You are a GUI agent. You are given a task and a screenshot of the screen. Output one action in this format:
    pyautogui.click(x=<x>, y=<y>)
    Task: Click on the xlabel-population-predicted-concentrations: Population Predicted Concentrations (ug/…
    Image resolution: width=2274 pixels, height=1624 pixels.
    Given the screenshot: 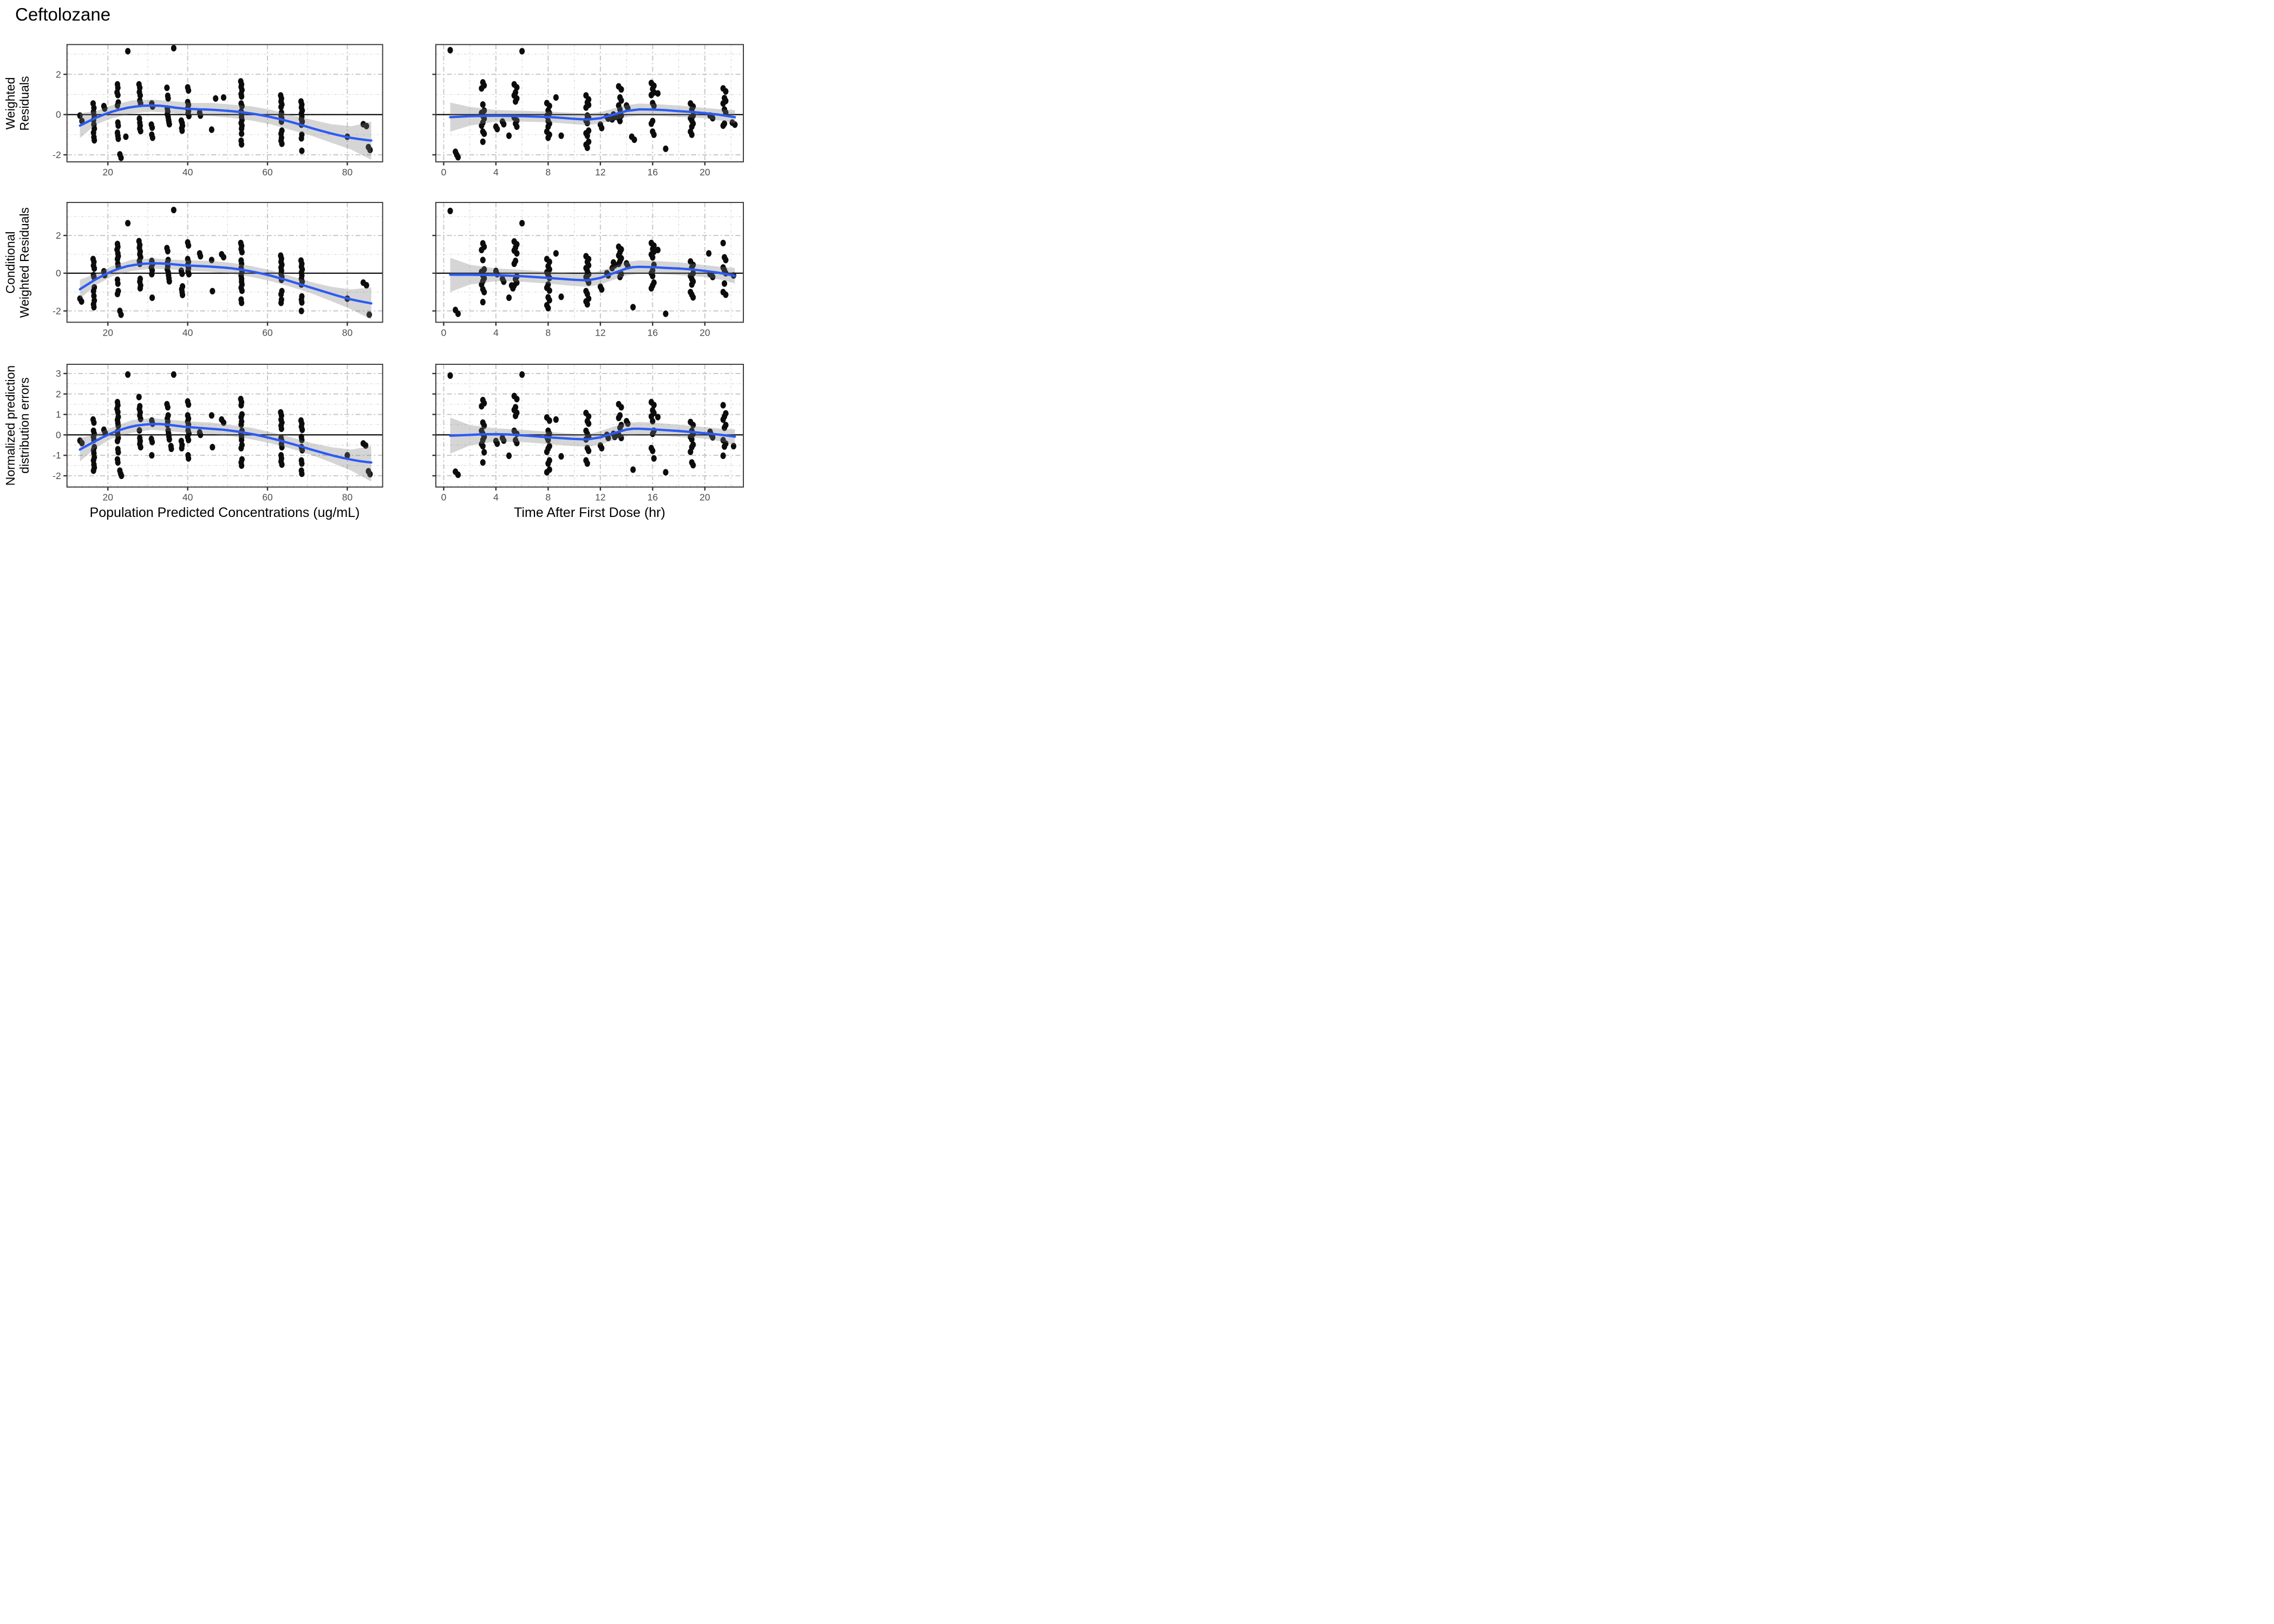 What is the action you would take?
    pyautogui.click(x=225, y=512)
    